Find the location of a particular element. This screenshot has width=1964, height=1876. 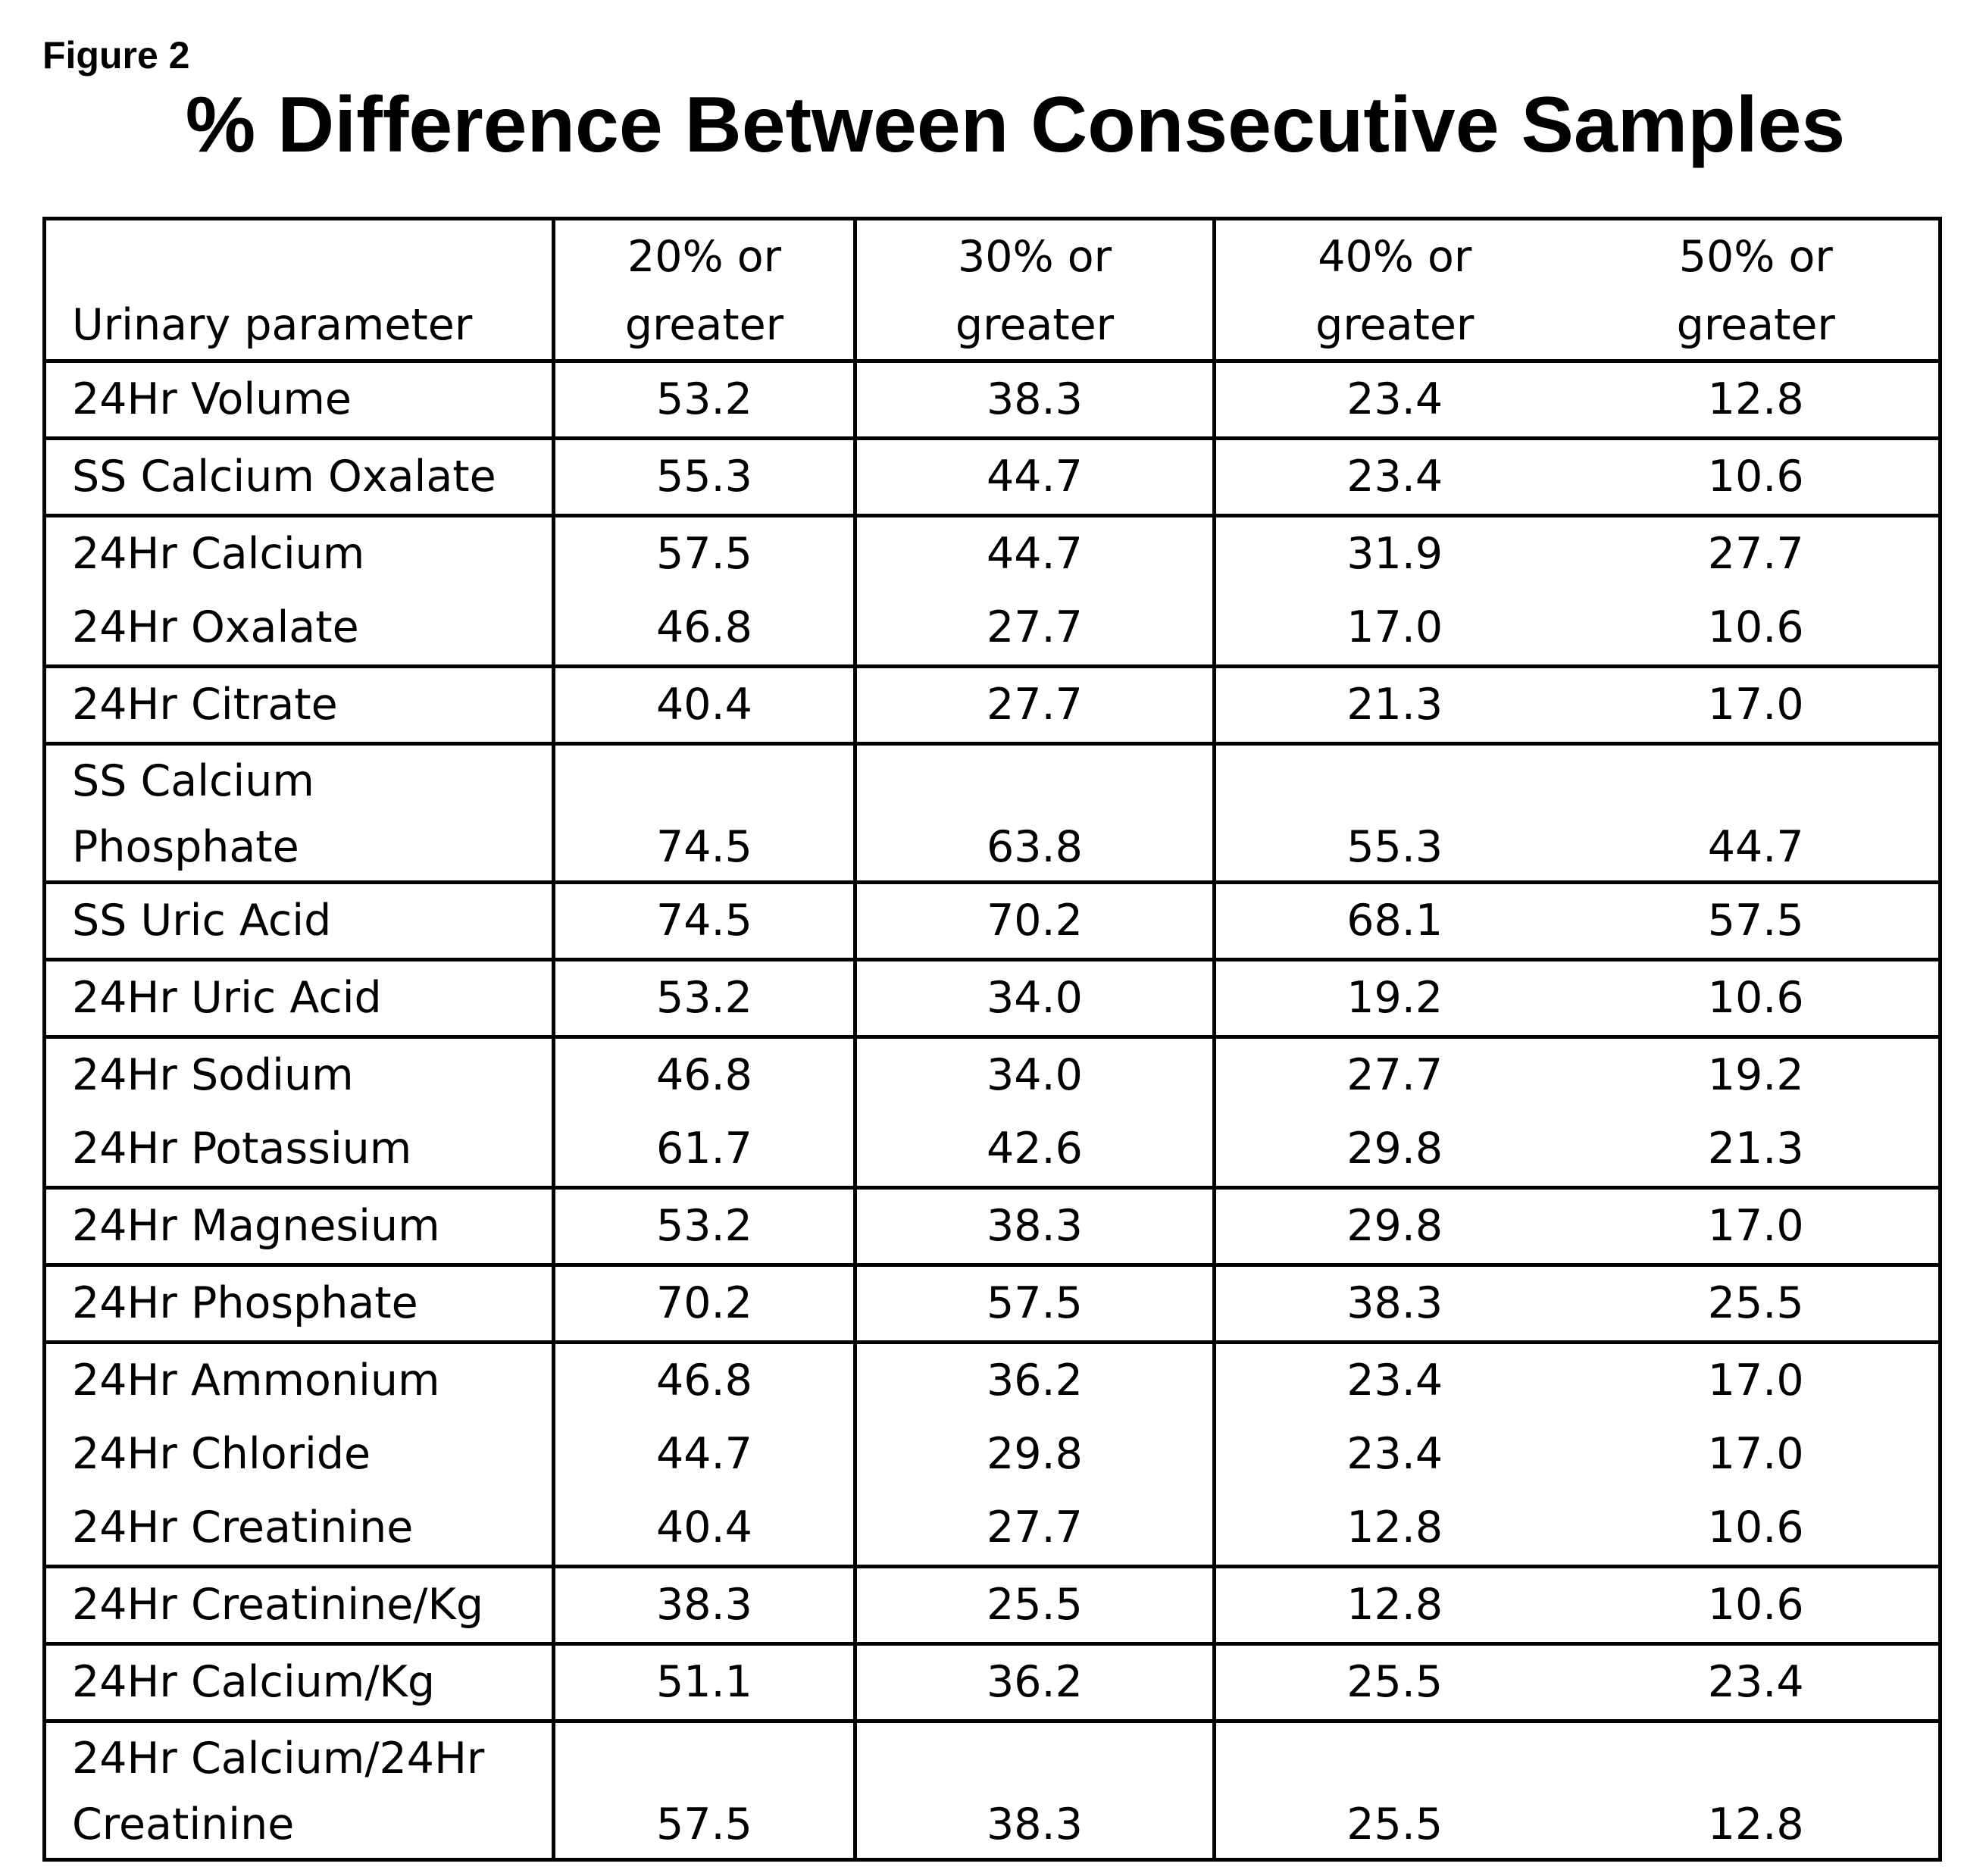

parameter-name-cell: 24Hr Phosphate is located at coordinates (298, 1304).